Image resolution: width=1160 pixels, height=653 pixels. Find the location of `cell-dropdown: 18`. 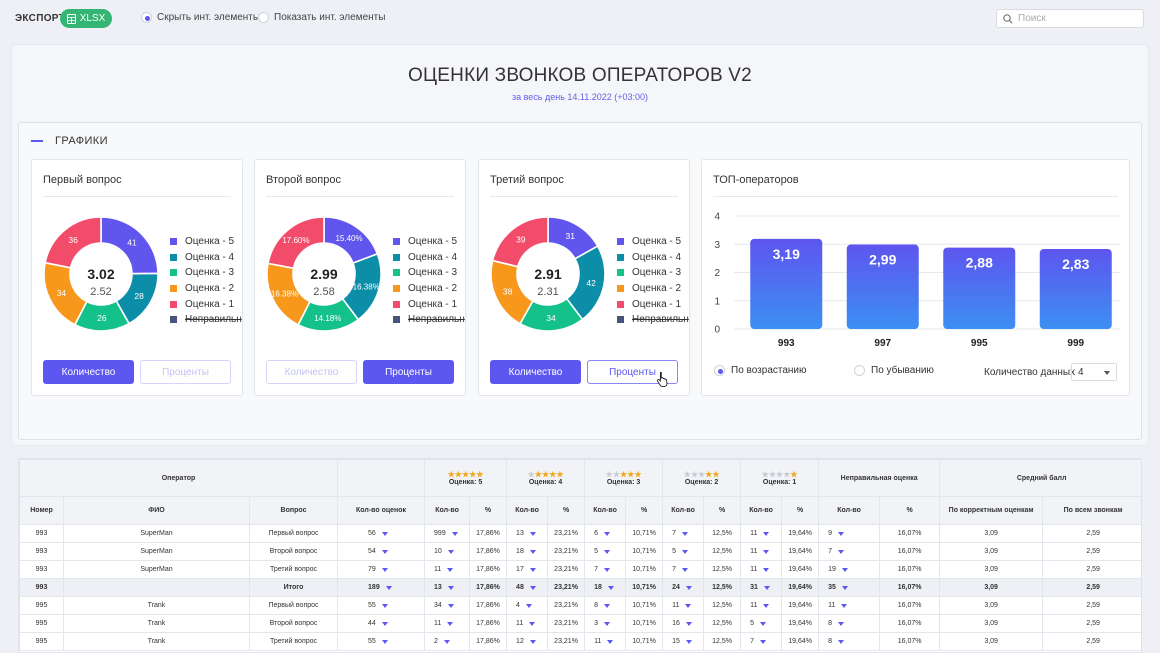

cell-dropdown: 18 is located at coordinates (605, 587).